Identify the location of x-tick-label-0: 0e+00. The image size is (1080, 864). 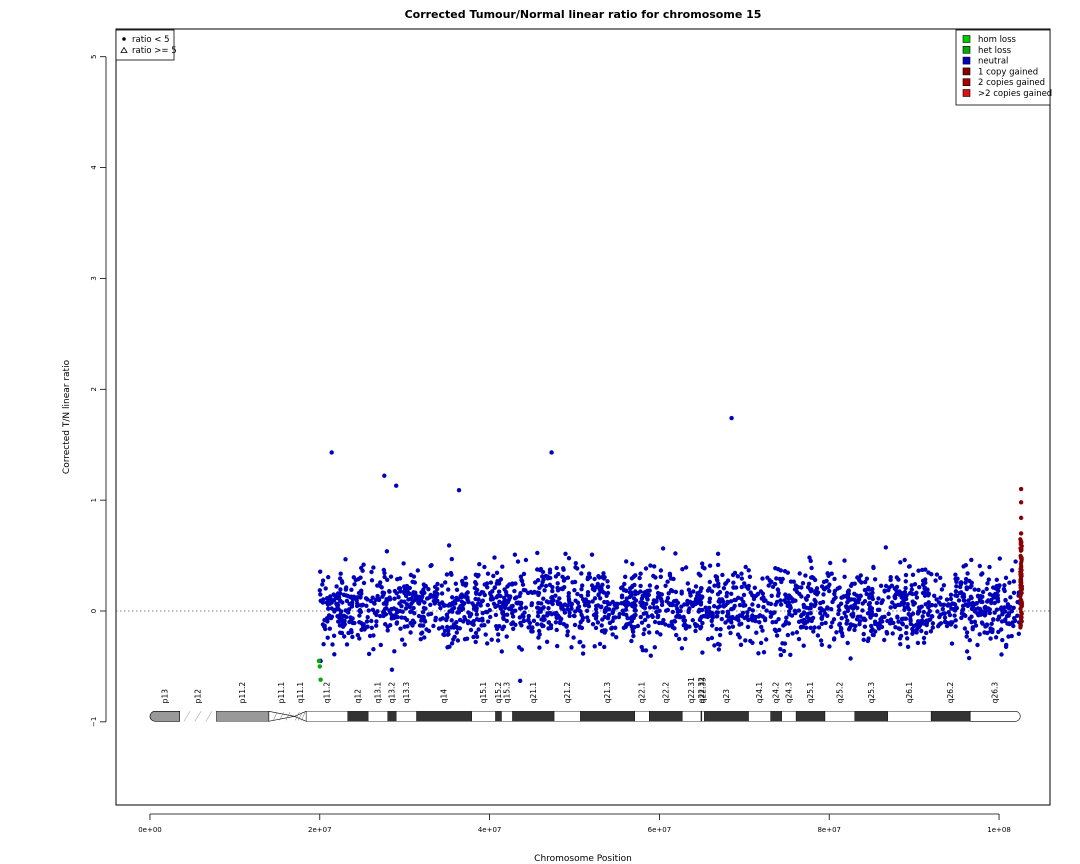
(150, 830).